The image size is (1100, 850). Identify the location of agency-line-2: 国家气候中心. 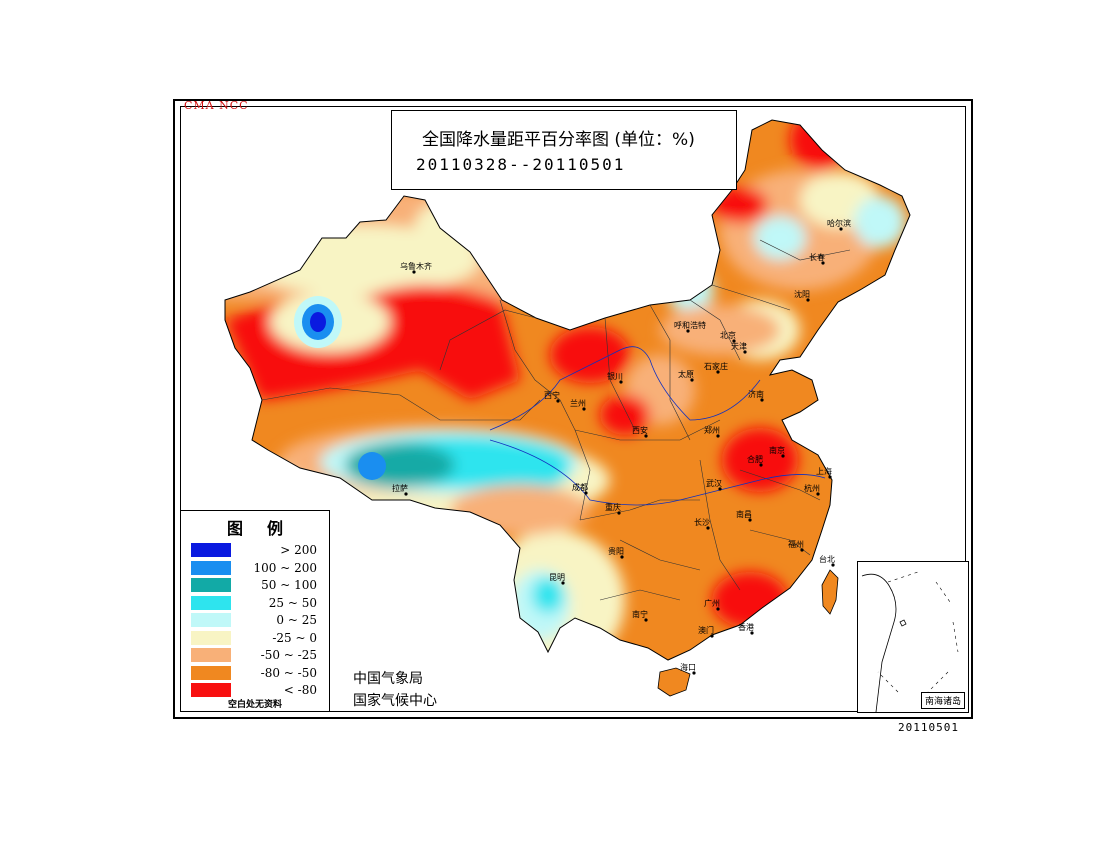
(395, 701).